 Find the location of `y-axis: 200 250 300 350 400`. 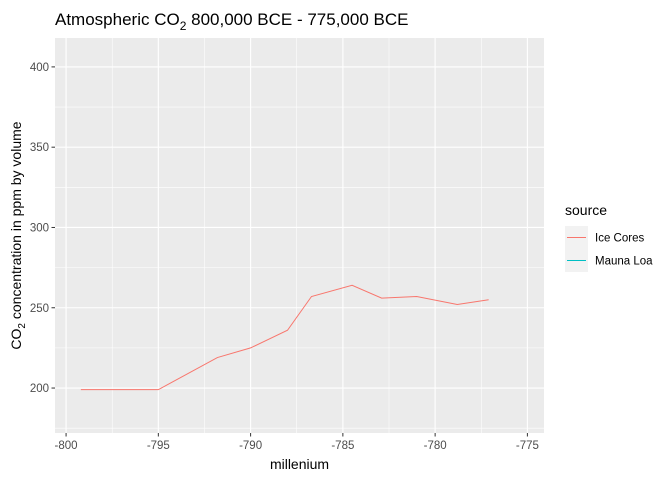

y-axis: 200 250 300 350 400 is located at coordinates (42, 228).